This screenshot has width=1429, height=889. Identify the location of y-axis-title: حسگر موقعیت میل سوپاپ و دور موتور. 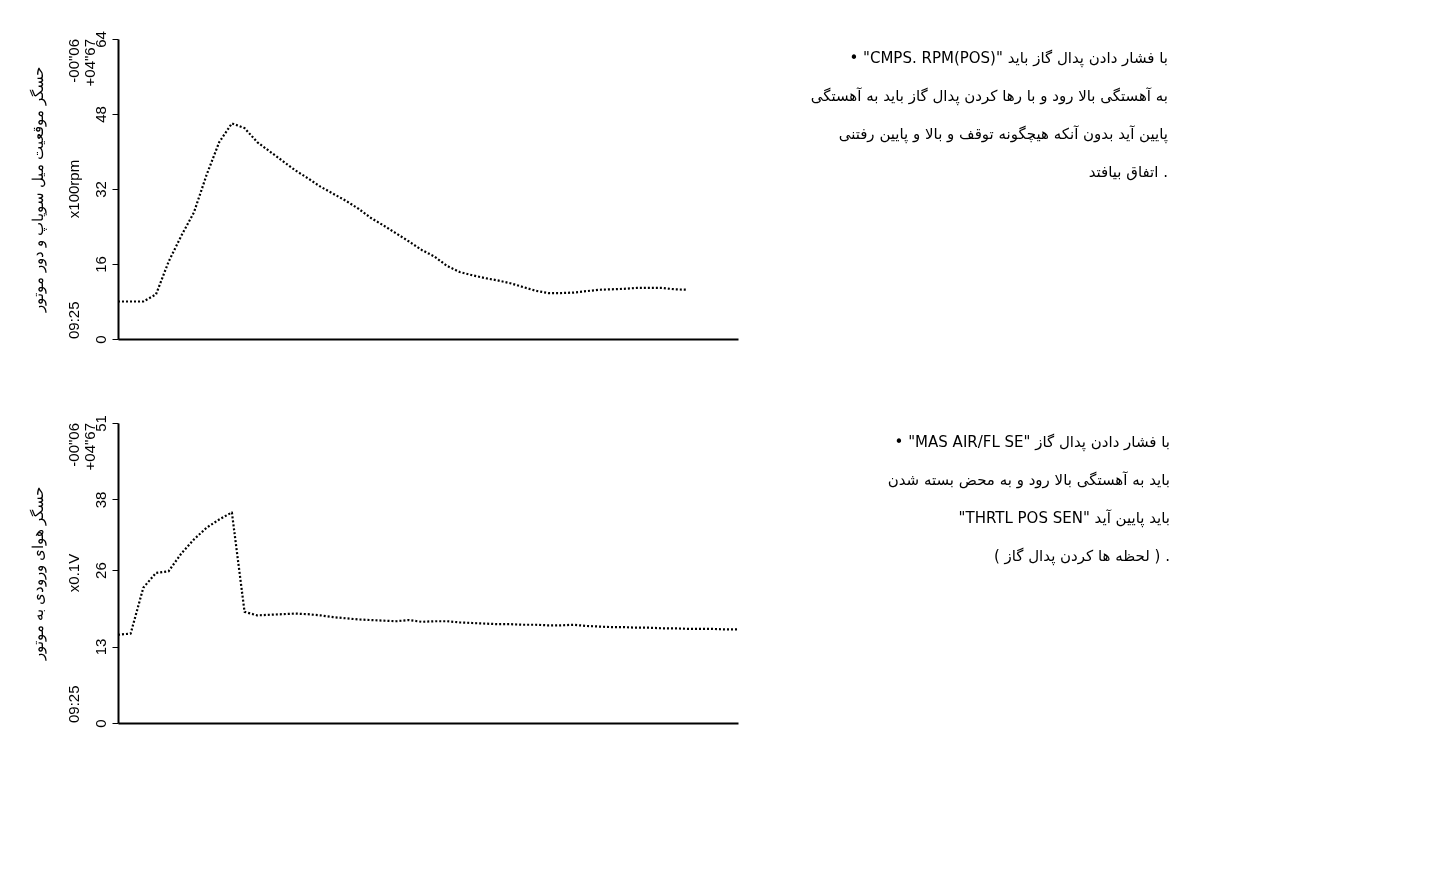
(37, 190).